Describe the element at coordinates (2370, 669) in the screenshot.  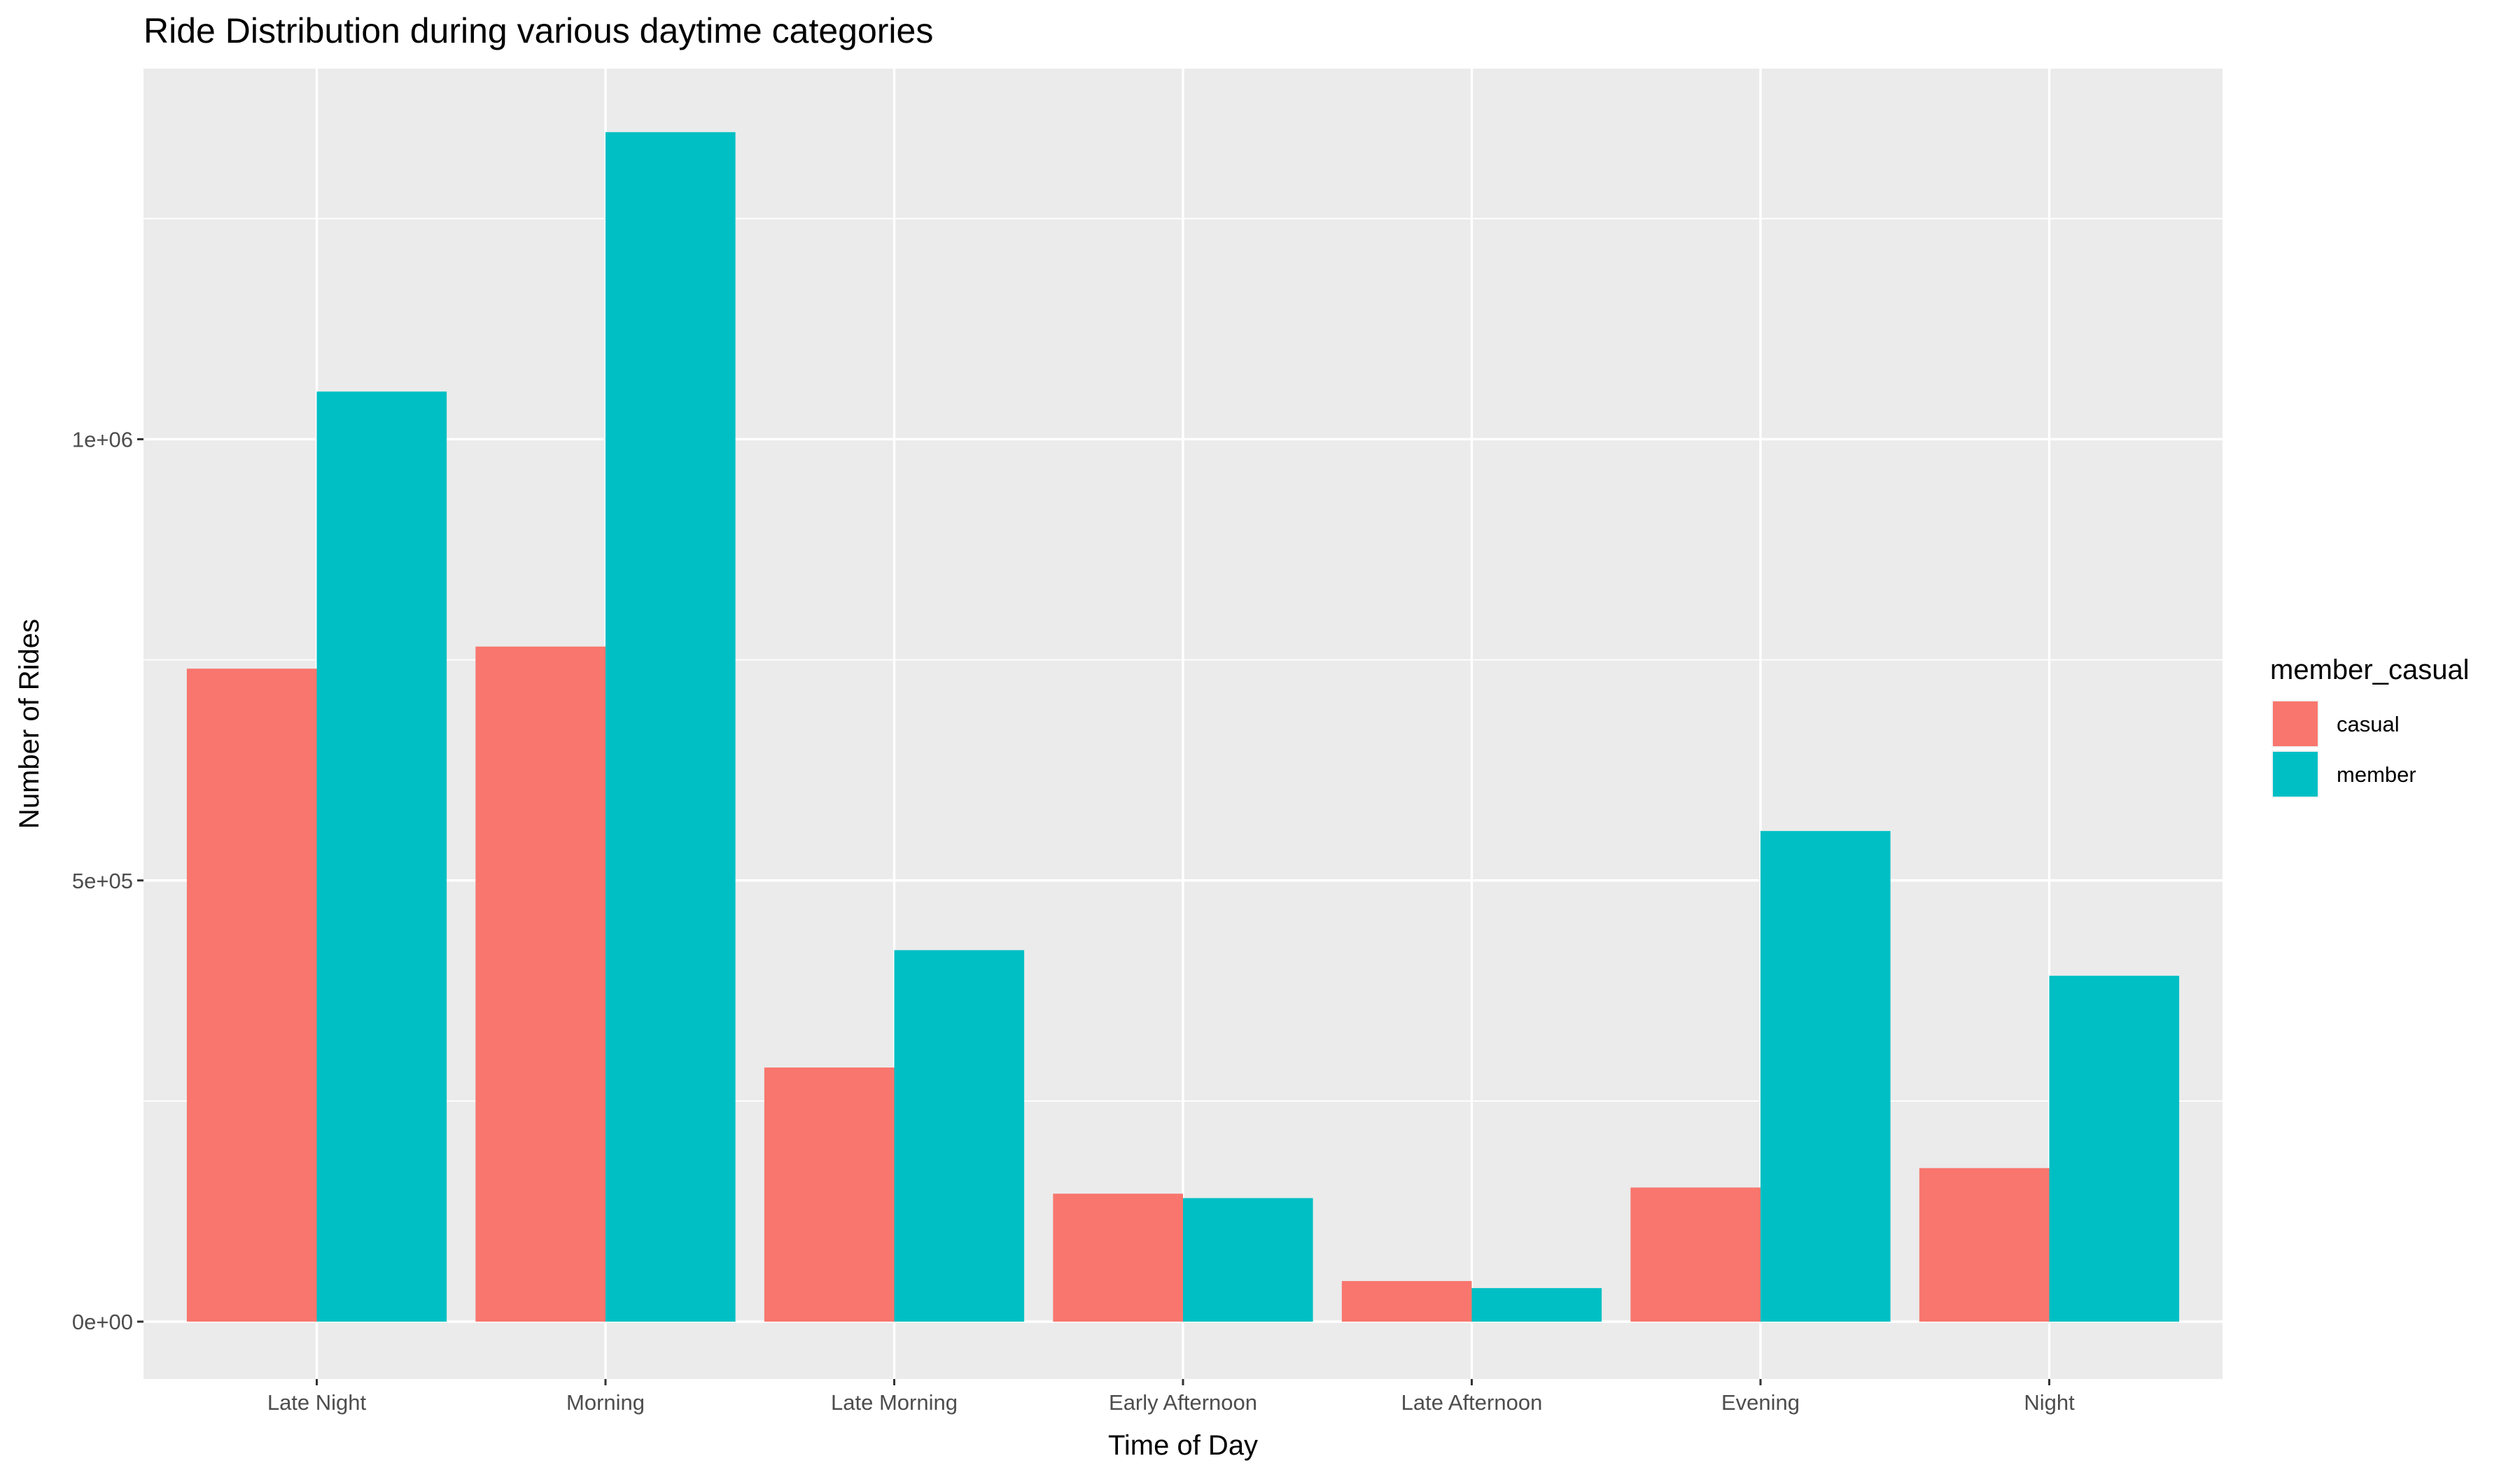
I see `legend-title: member_casual` at that location.